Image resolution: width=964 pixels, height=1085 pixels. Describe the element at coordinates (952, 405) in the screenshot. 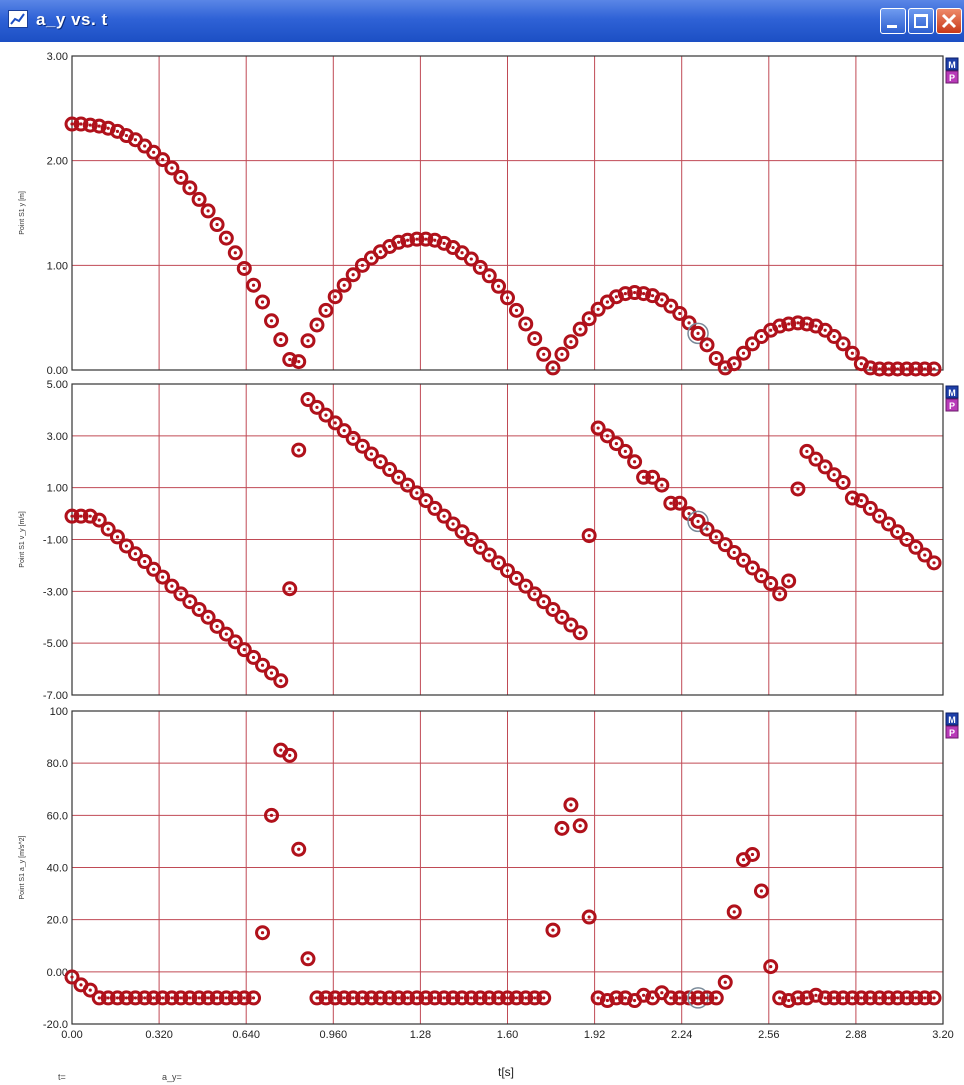

I see `velocity-p-button: P` at that location.